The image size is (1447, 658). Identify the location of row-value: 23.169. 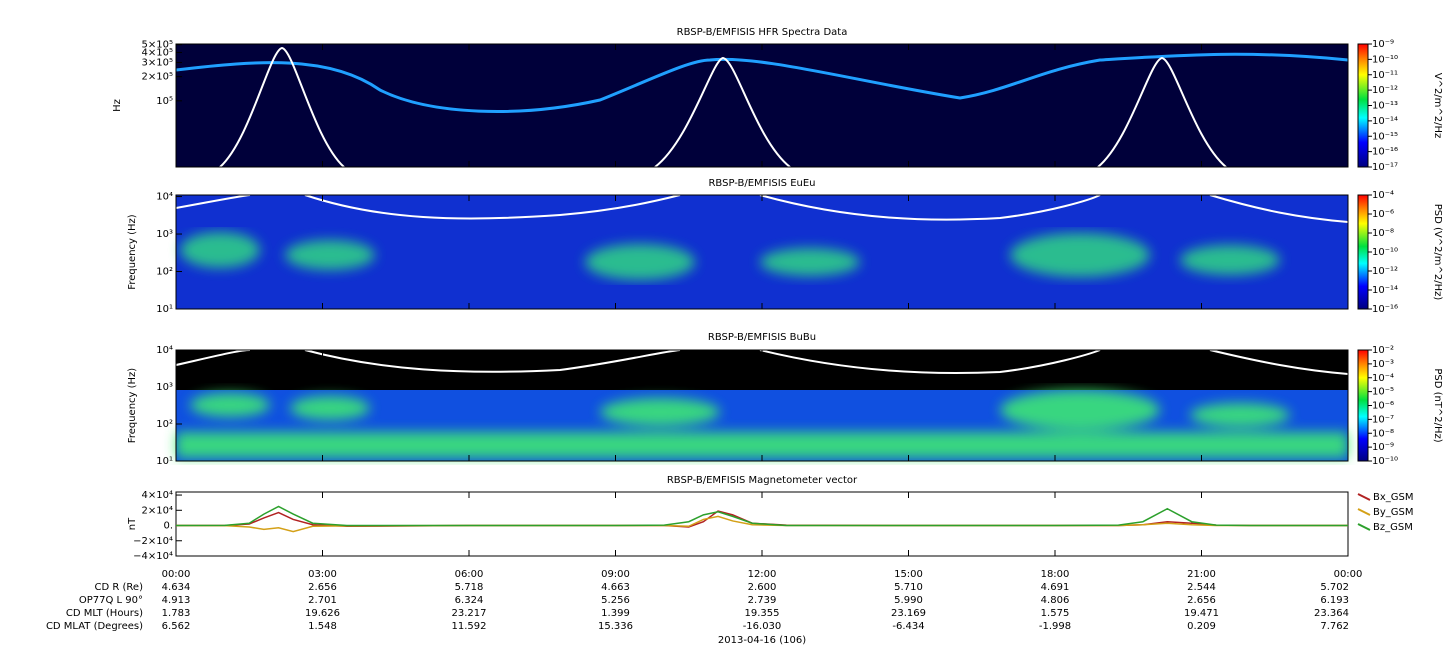
(908, 613).